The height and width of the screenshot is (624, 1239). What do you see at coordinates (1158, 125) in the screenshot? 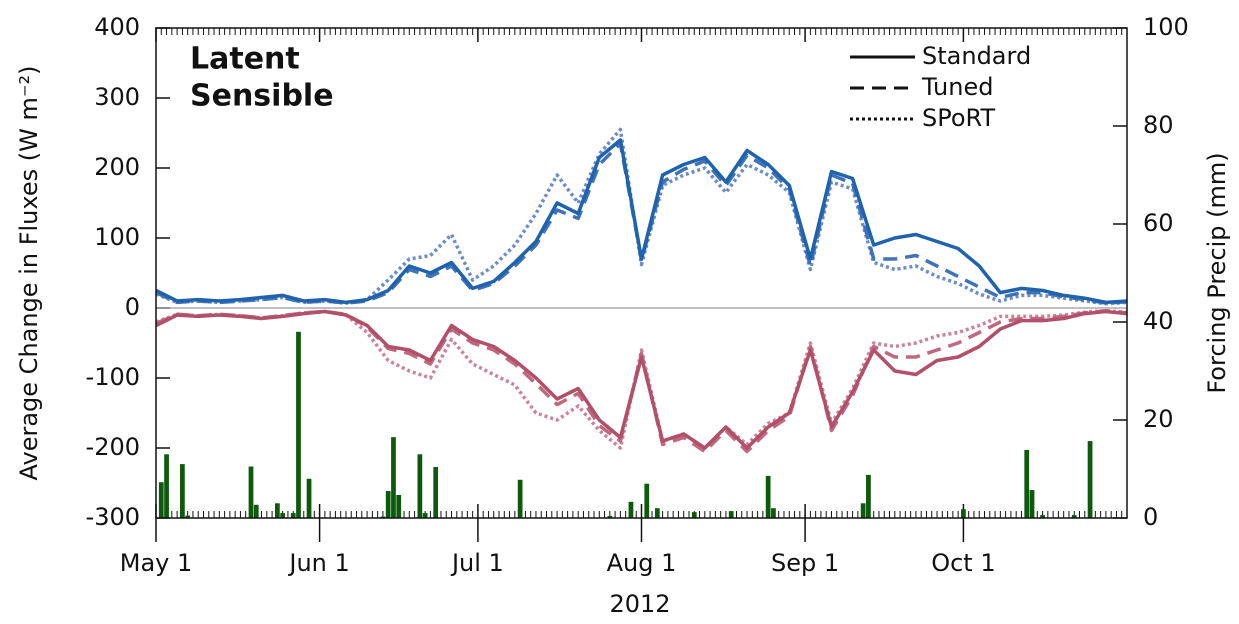
I see `y2-tick-label: 80` at bounding box center [1158, 125].